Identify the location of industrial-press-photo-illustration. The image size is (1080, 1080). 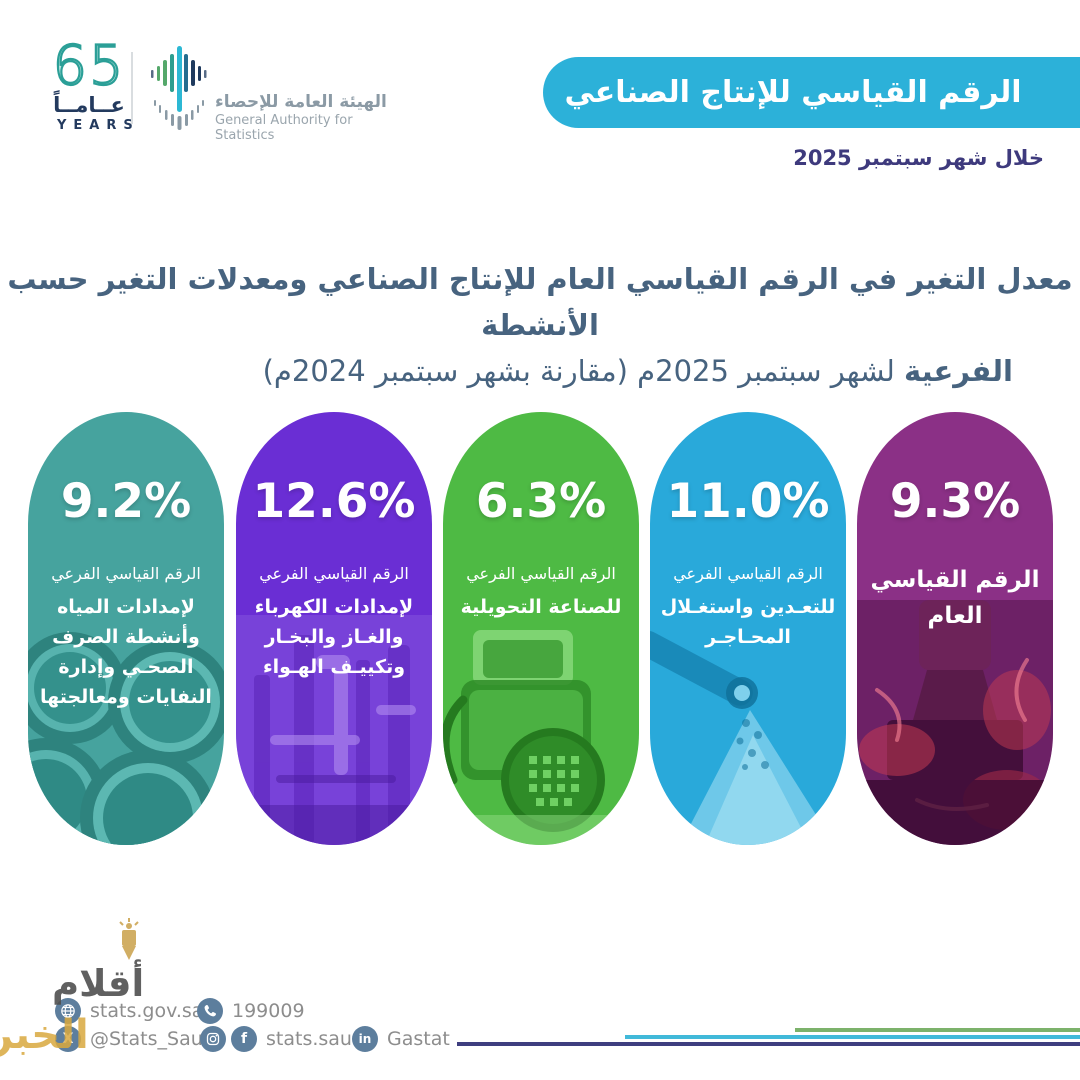
(955, 722).